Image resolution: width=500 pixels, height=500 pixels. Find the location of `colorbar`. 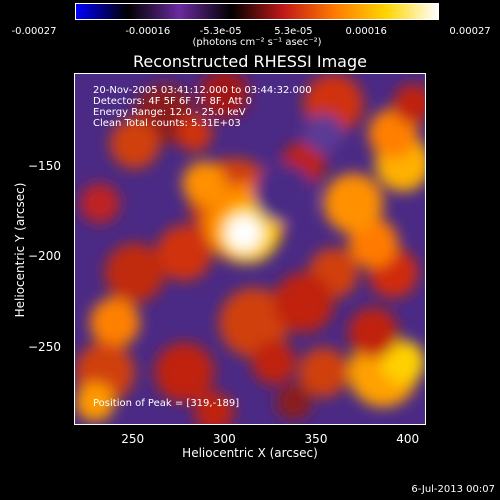

colorbar is located at coordinates (257, 11).